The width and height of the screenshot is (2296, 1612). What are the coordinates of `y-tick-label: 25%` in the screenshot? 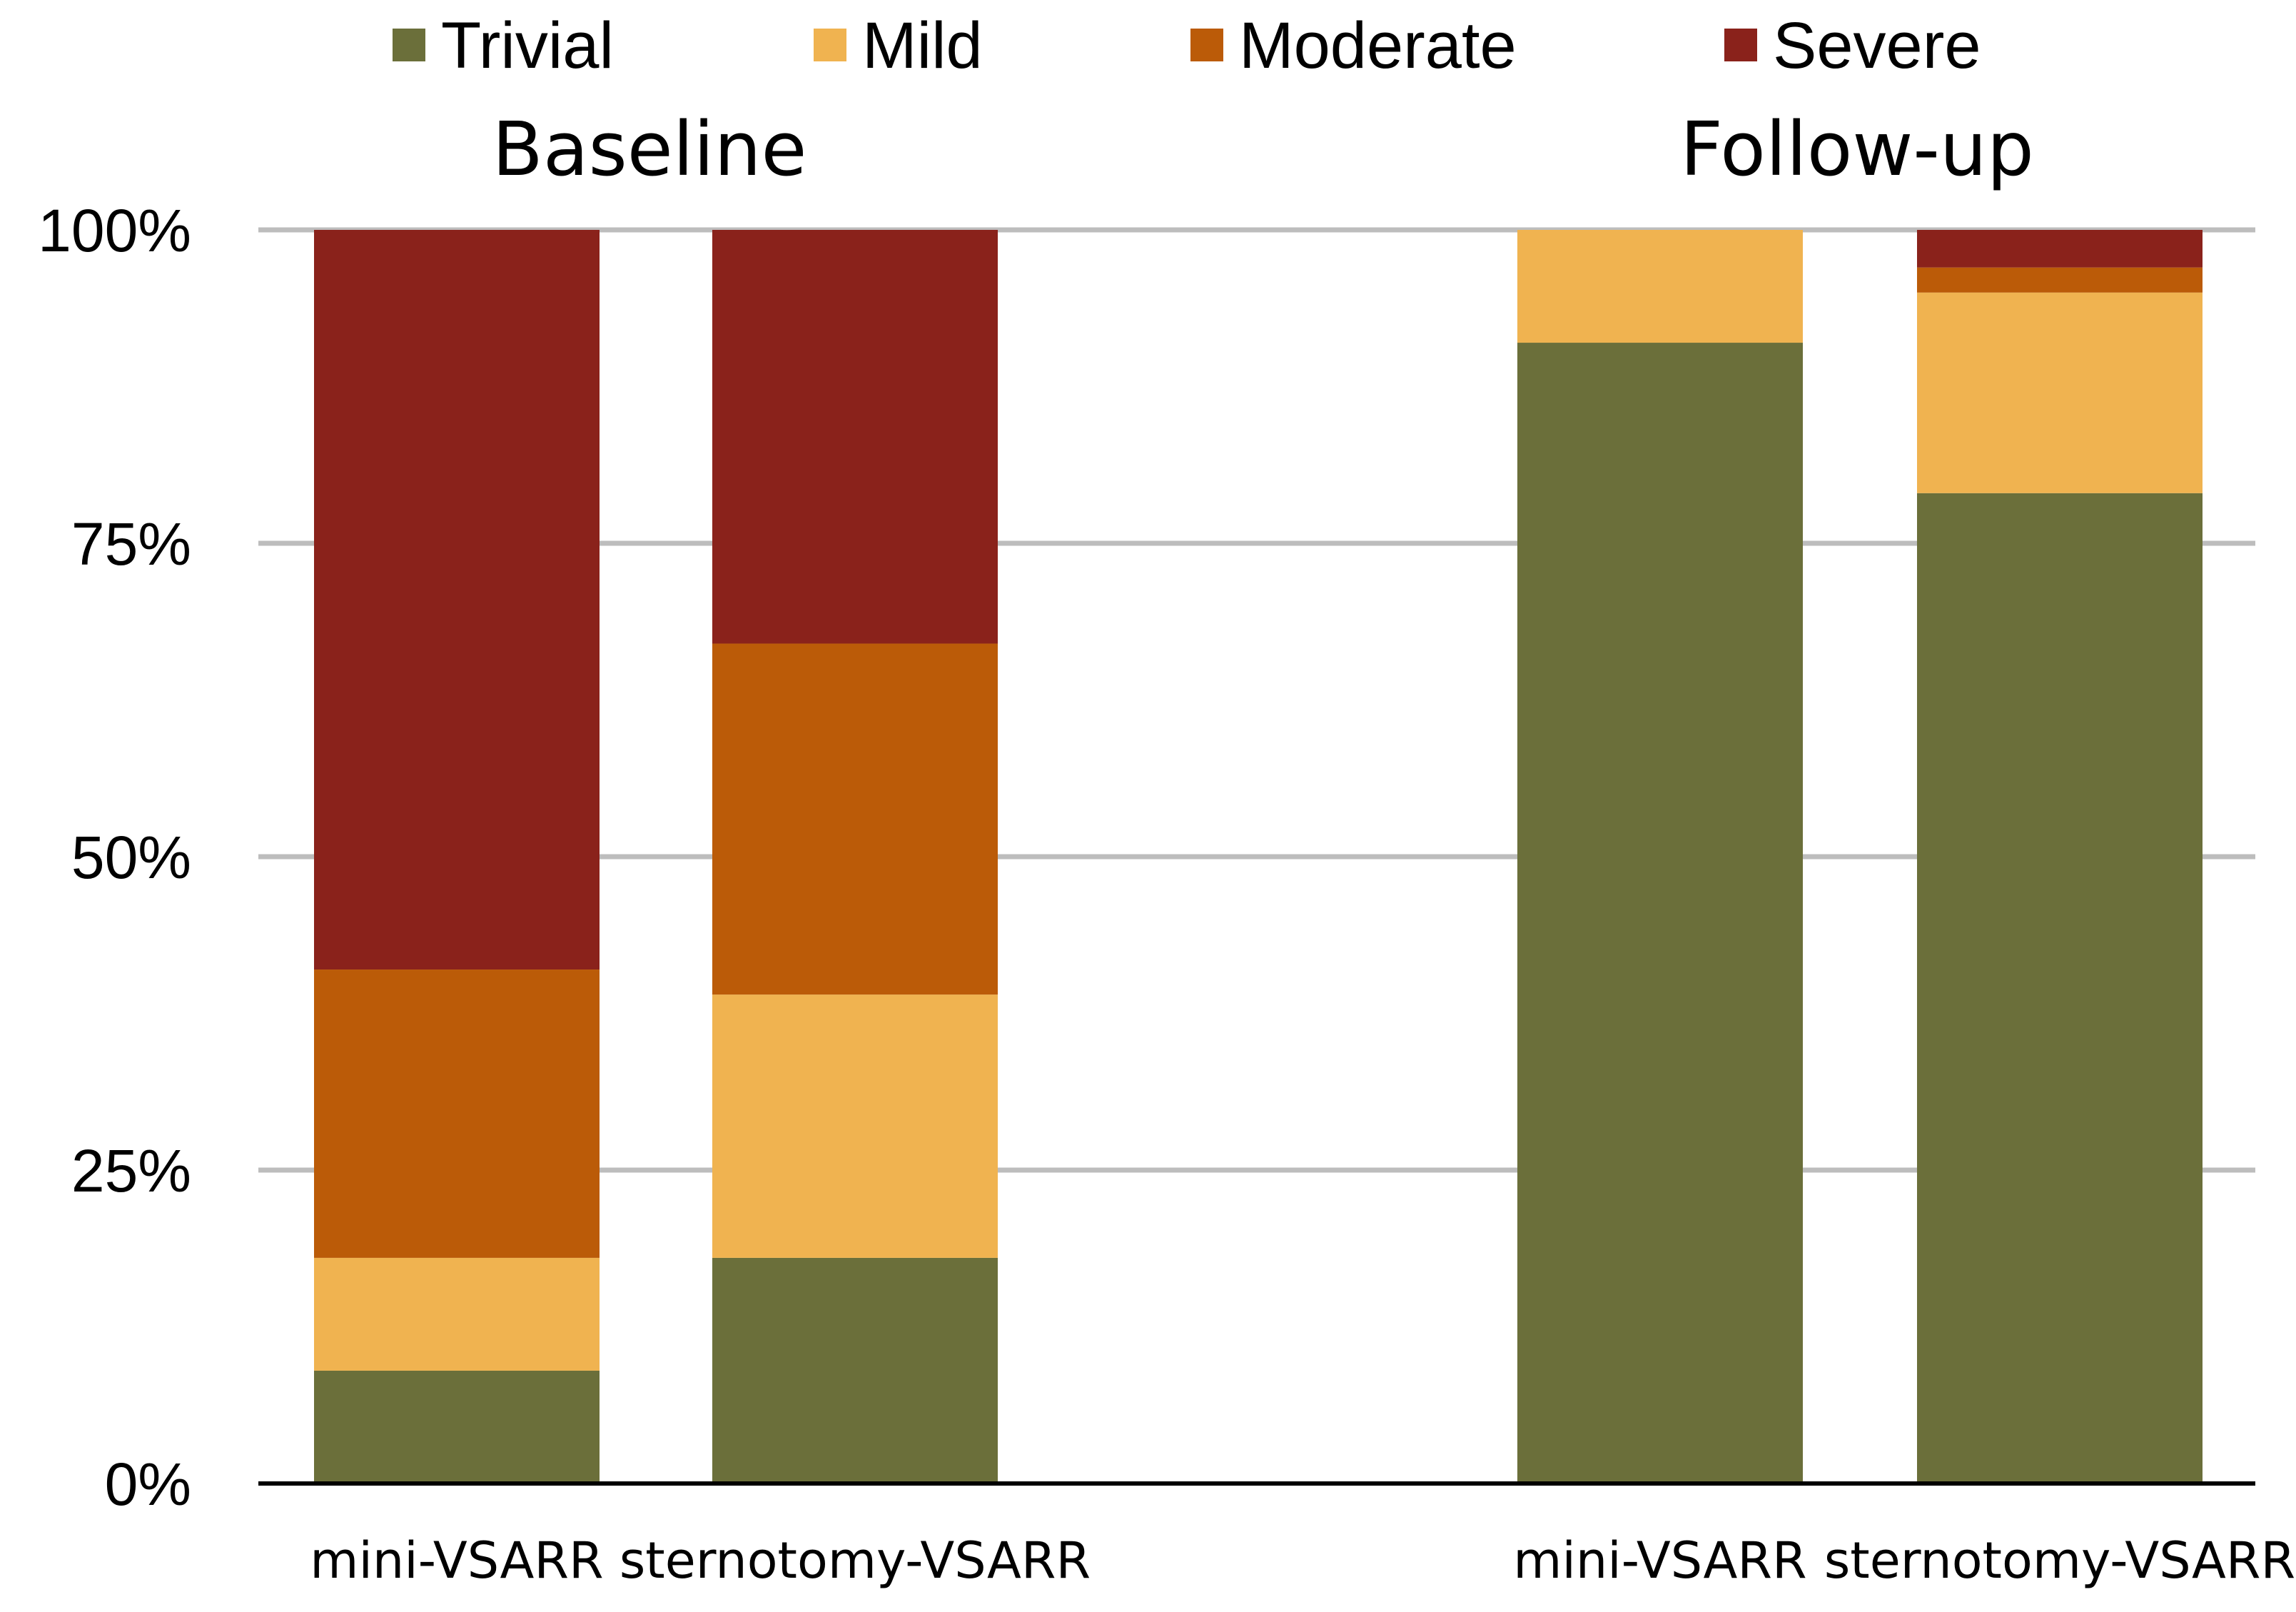 It's located at (131, 1170).